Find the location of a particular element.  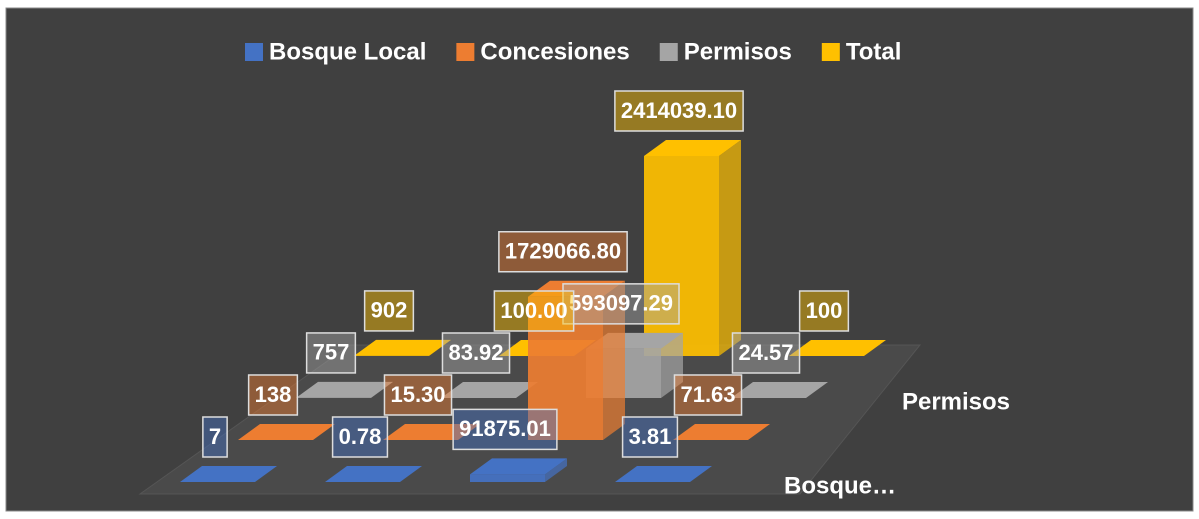

depth-label: Permisos is located at coordinates (956, 401).